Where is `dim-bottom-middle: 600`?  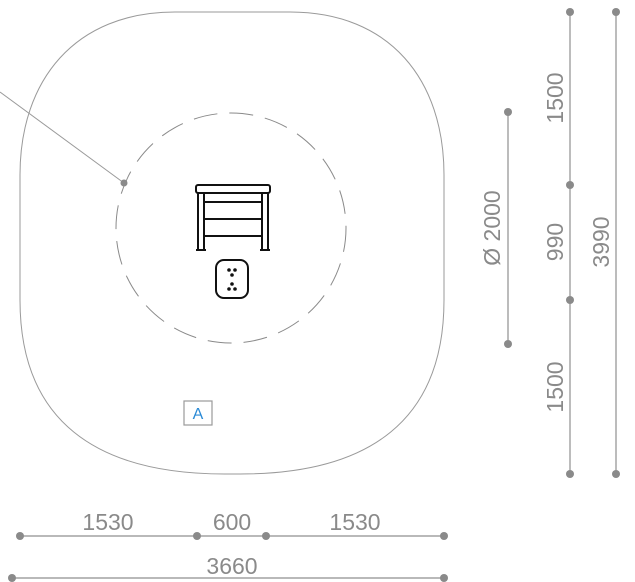 dim-bottom-middle: 600 is located at coordinates (232, 522).